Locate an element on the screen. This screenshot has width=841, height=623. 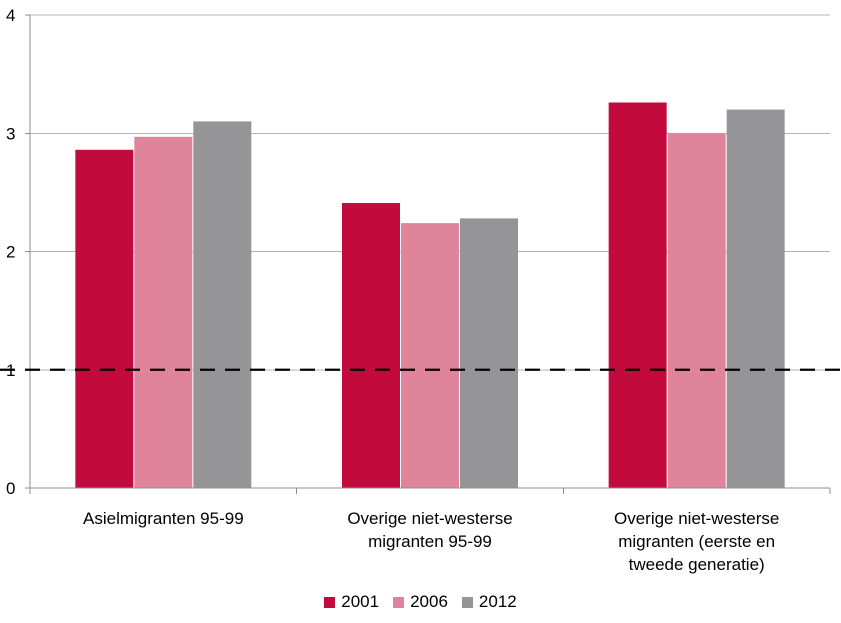
legend-label: 2001 is located at coordinates (360, 601).